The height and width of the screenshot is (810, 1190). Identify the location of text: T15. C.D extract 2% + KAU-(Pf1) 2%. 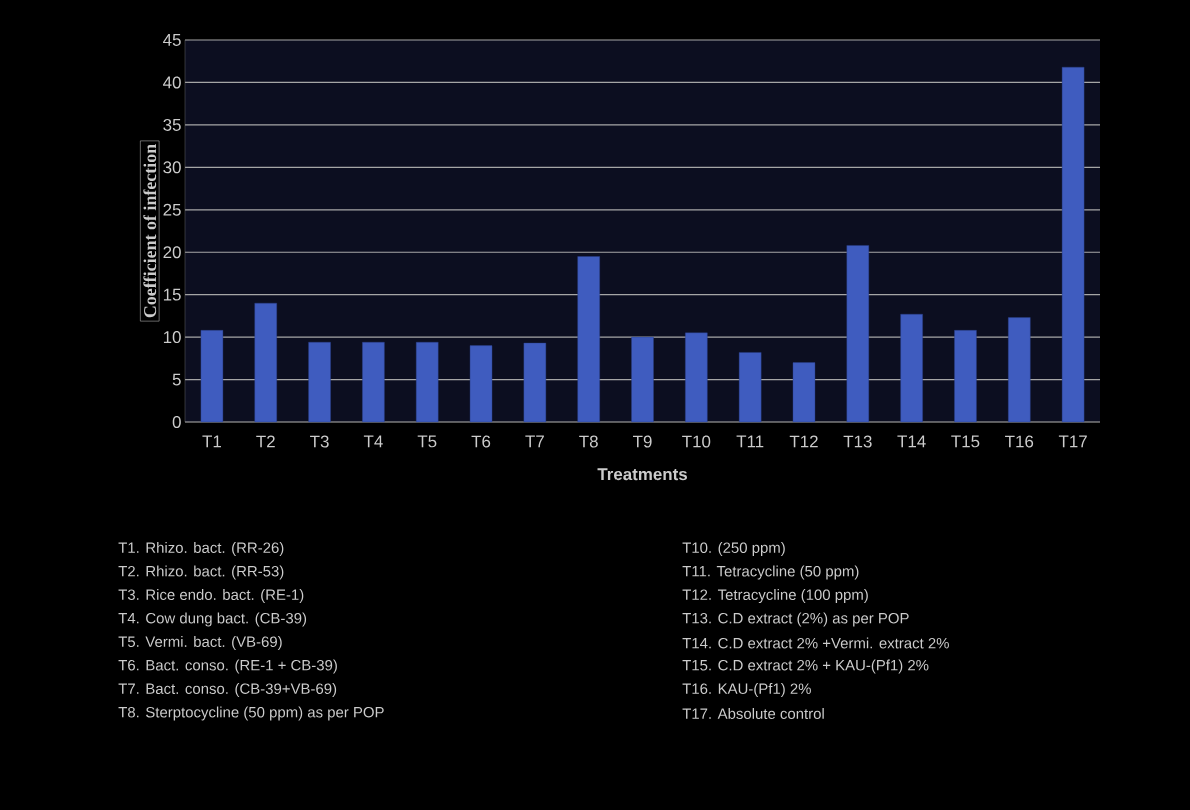
(805, 666).